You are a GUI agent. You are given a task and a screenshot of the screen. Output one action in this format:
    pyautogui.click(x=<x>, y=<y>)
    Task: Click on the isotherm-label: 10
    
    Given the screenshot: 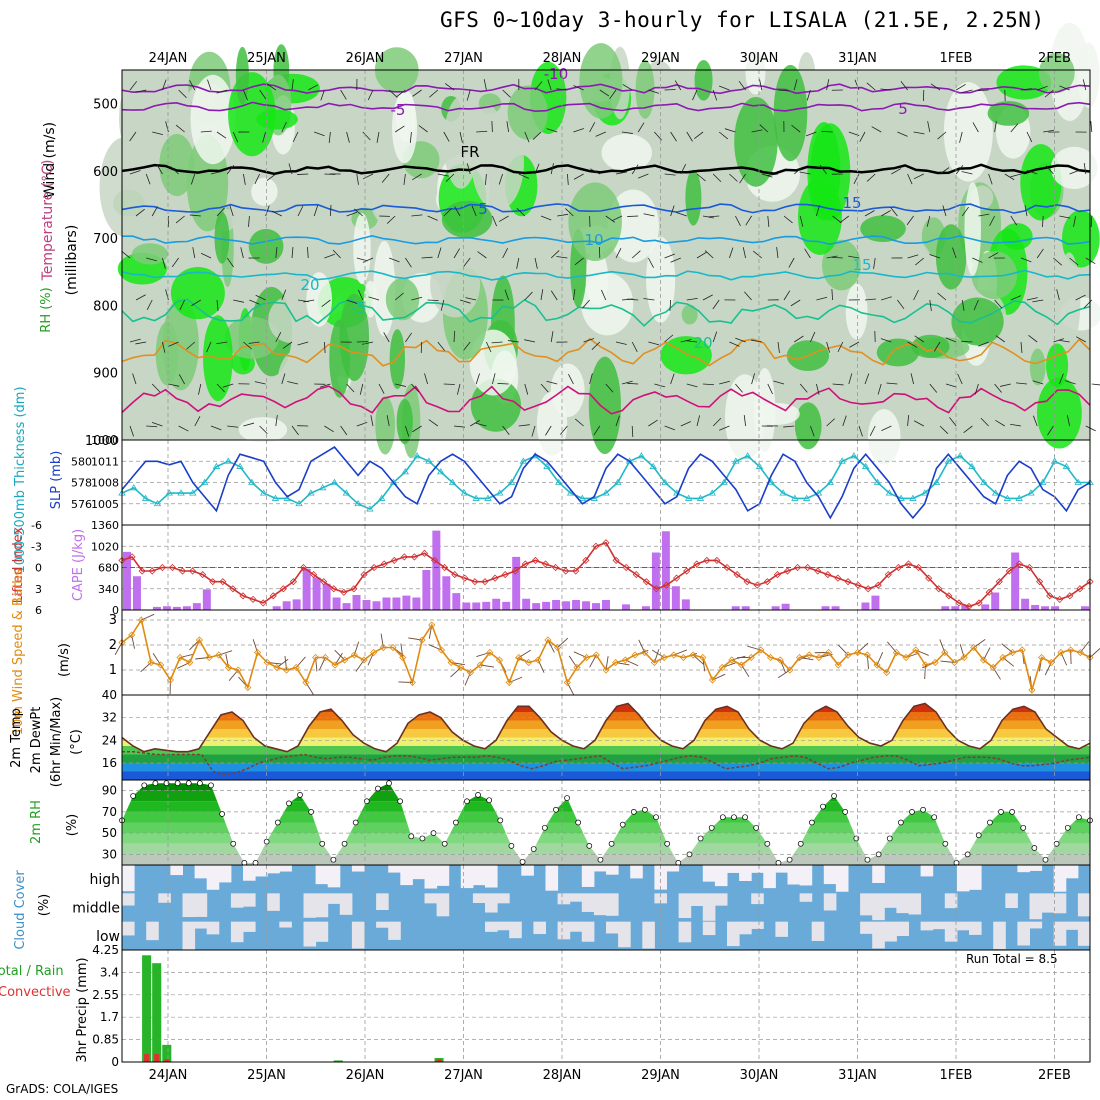 What is the action you would take?
    pyautogui.click(x=593, y=240)
    